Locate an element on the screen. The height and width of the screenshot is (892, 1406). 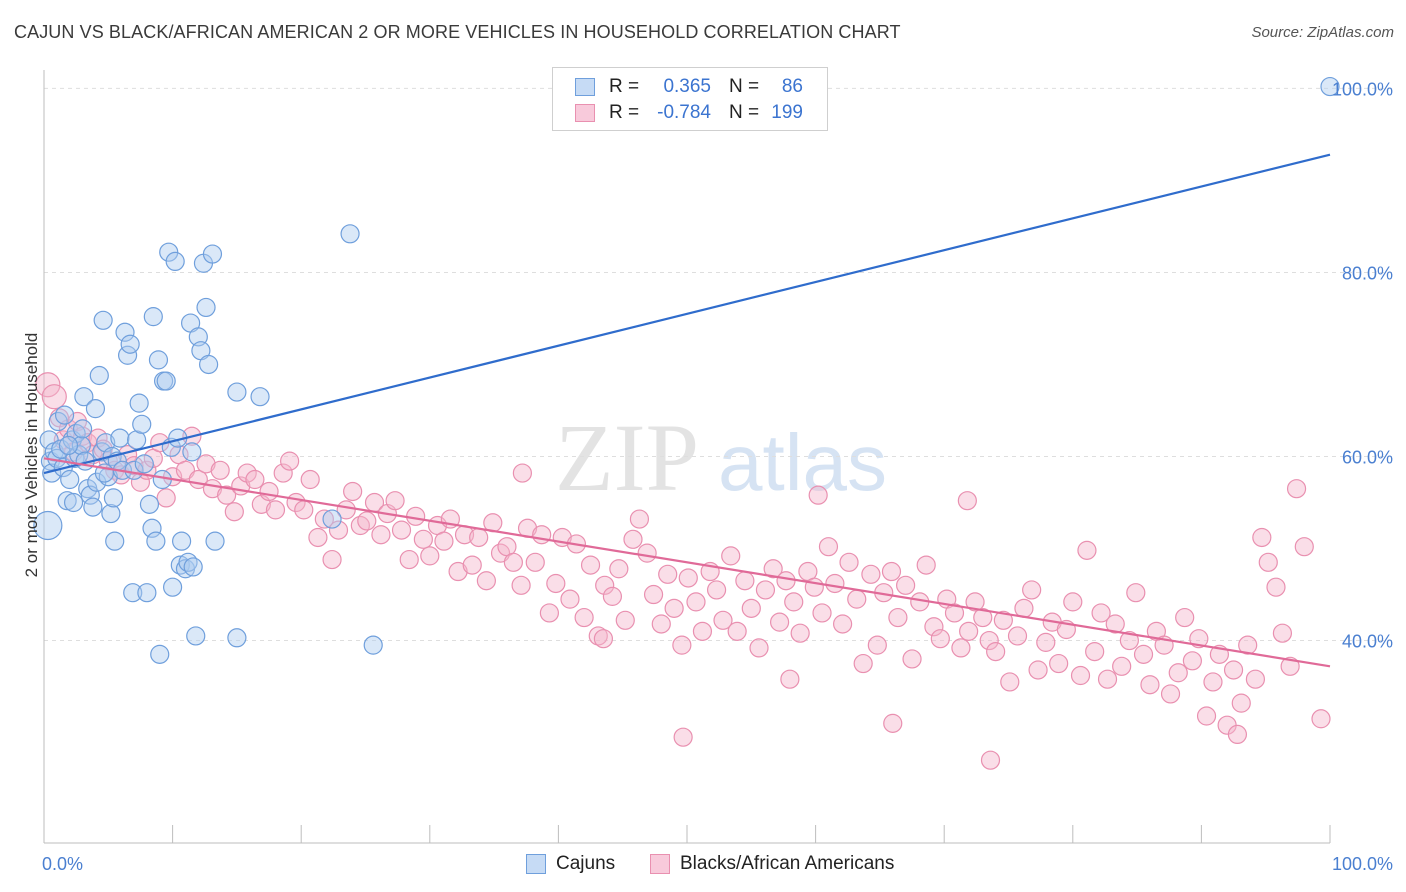
legend-swatch-blacks is located at coordinates (585, 113).